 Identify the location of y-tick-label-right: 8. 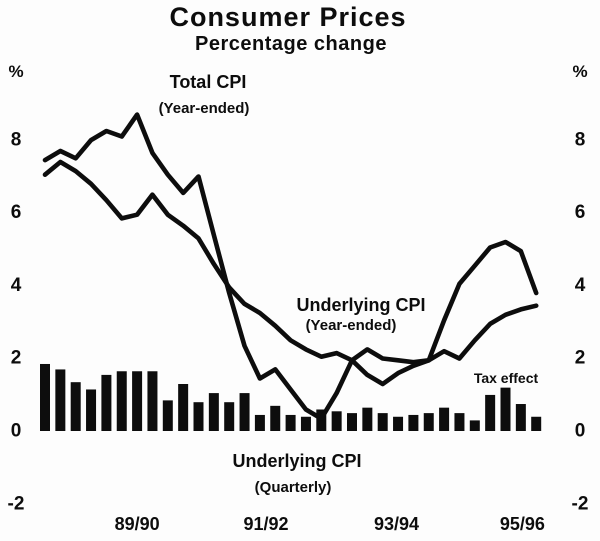
(580, 139).